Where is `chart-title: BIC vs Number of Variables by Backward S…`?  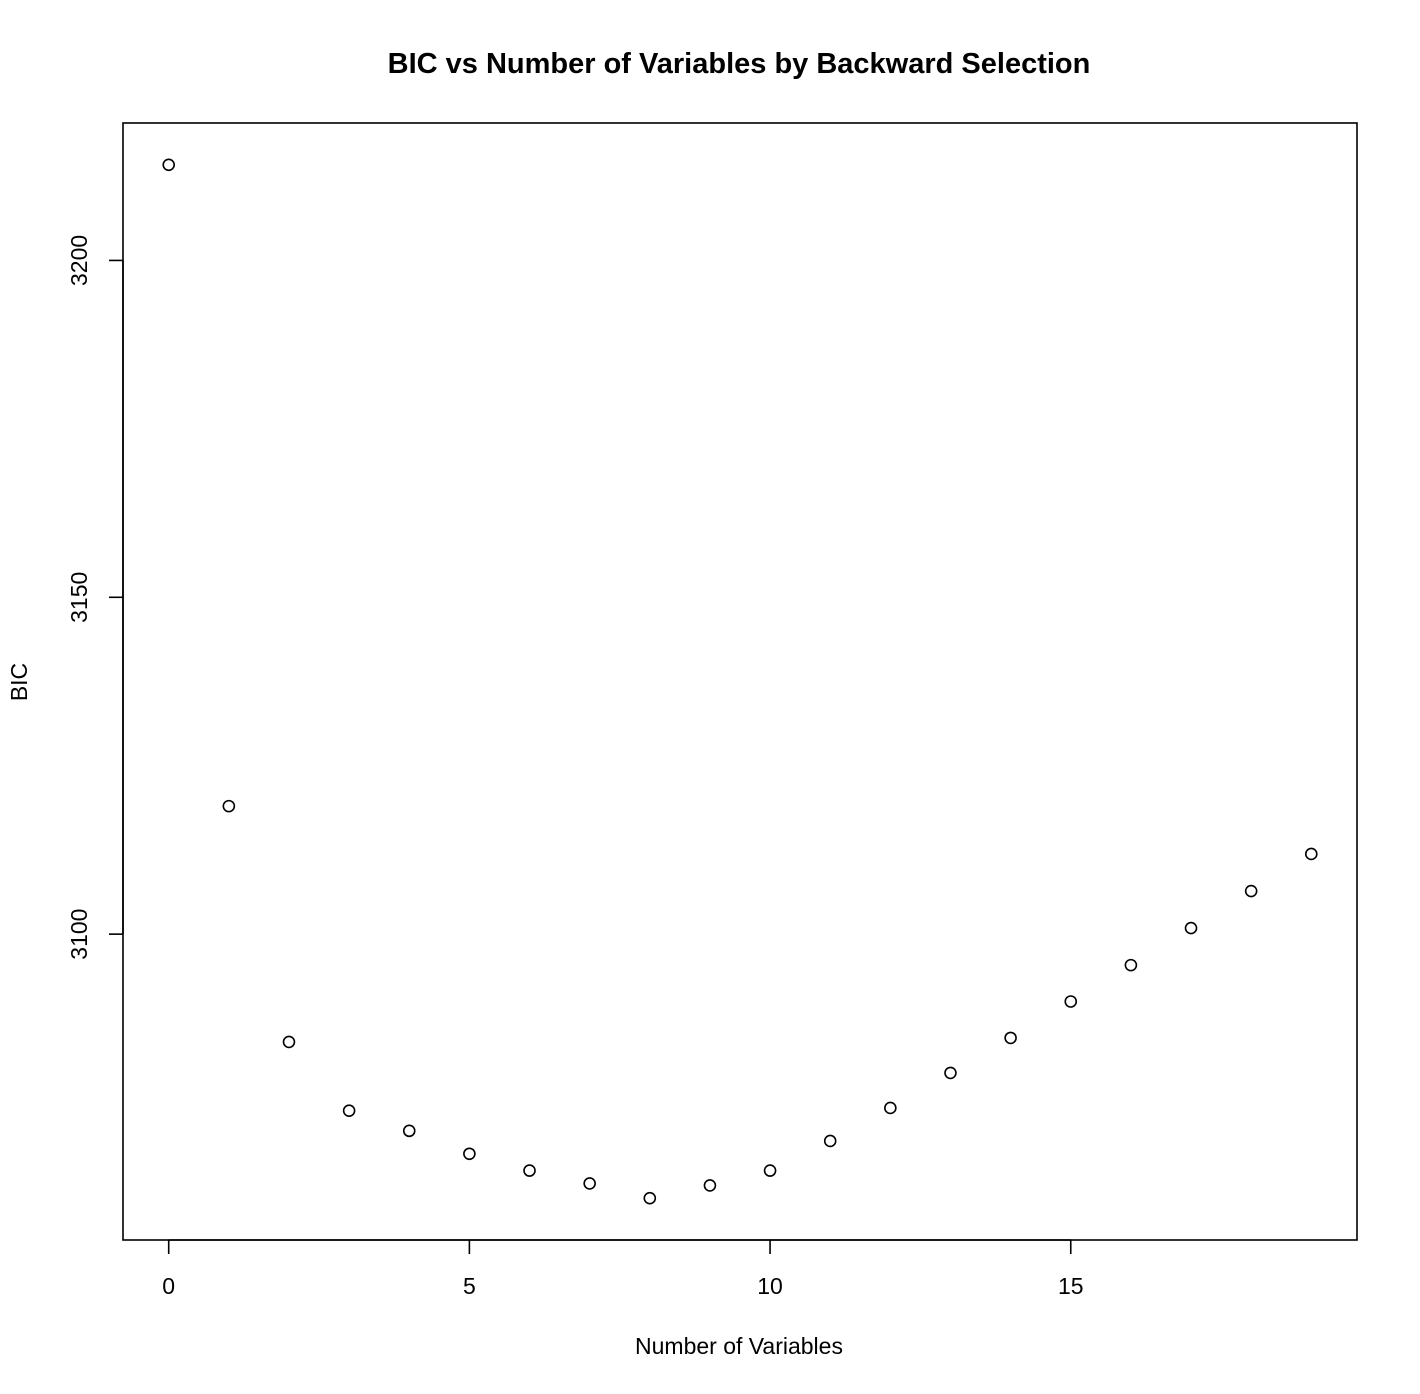
chart-title: BIC vs Number of Variables by Backward S… is located at coordinates (739, 64).